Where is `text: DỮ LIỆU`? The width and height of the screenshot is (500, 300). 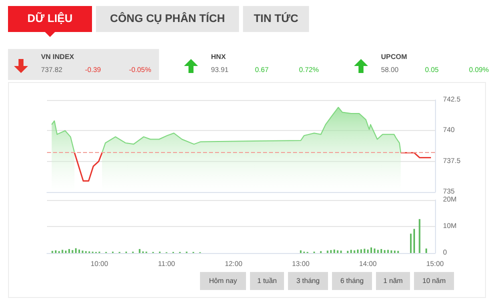 text: DỮ LIỆU is located at coordinates (50, 19).